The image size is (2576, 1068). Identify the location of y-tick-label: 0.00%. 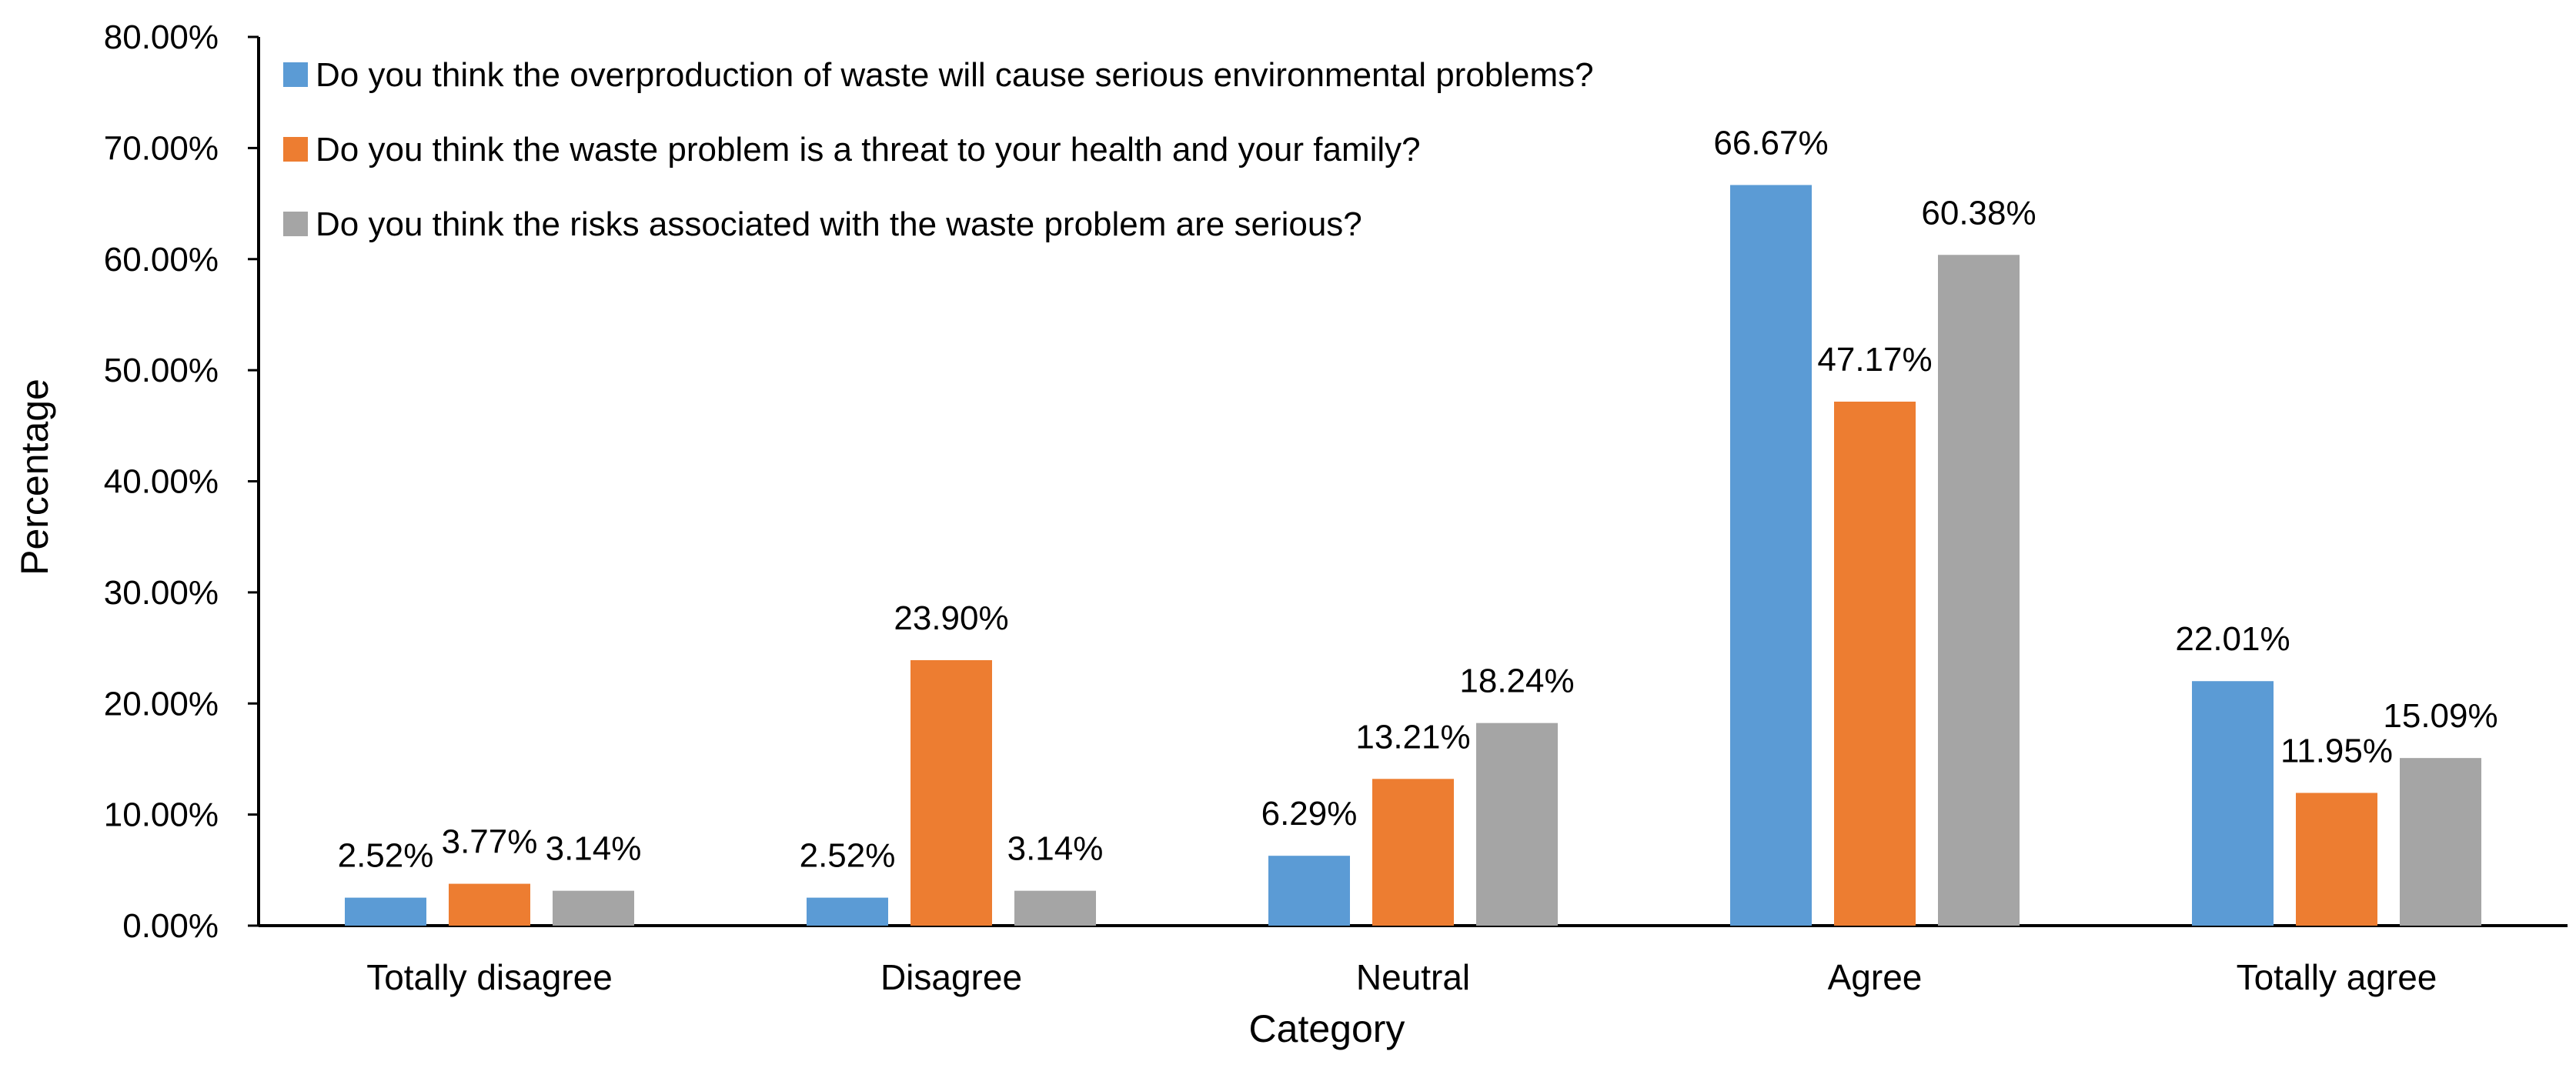
(170, 926).